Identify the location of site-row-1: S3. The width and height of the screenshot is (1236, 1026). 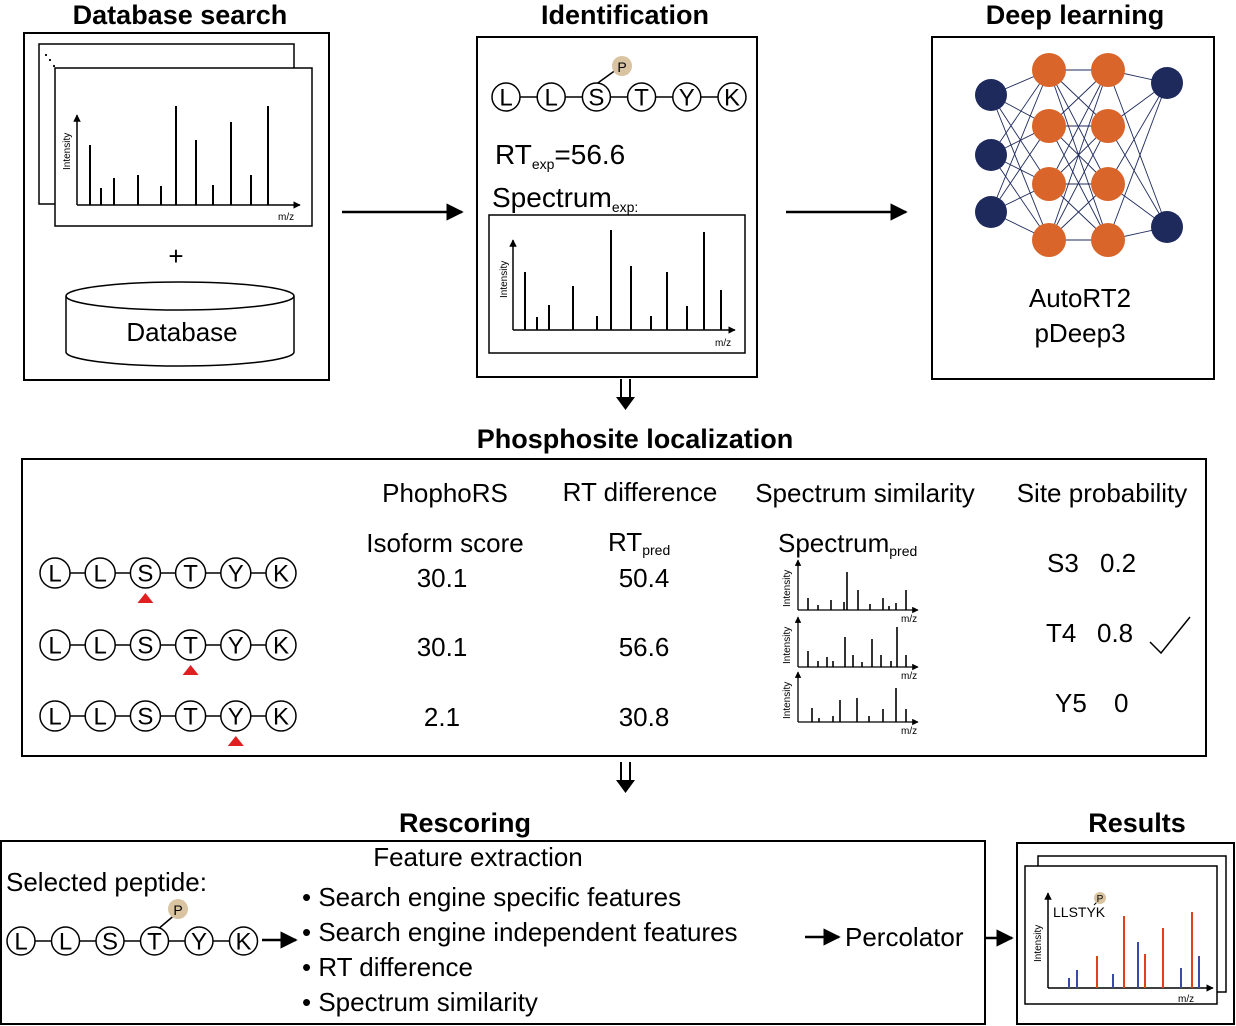
(1063, 563).